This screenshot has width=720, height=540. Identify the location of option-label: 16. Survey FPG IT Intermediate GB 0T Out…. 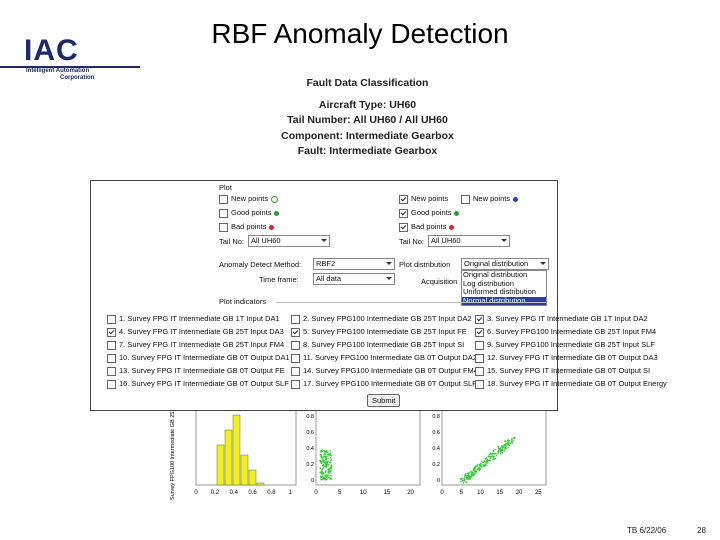
(204, 383).